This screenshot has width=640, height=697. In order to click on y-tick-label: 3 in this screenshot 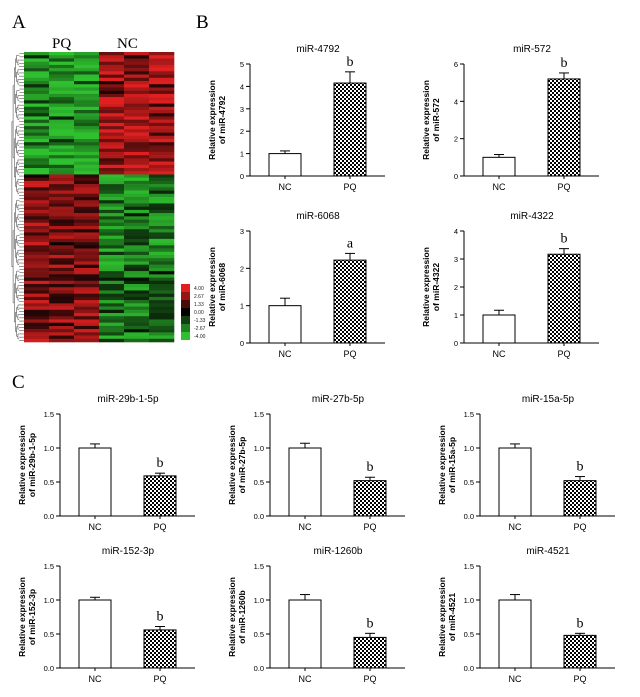, I will do `click(242, 231)`.